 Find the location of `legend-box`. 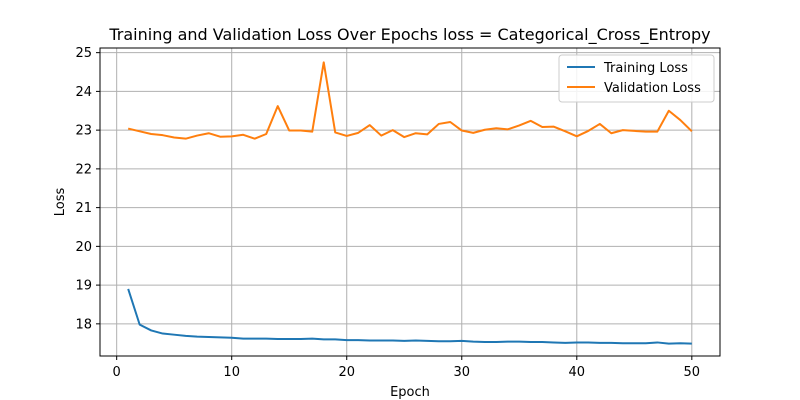

legend-box is located at coordinates (636, 78).